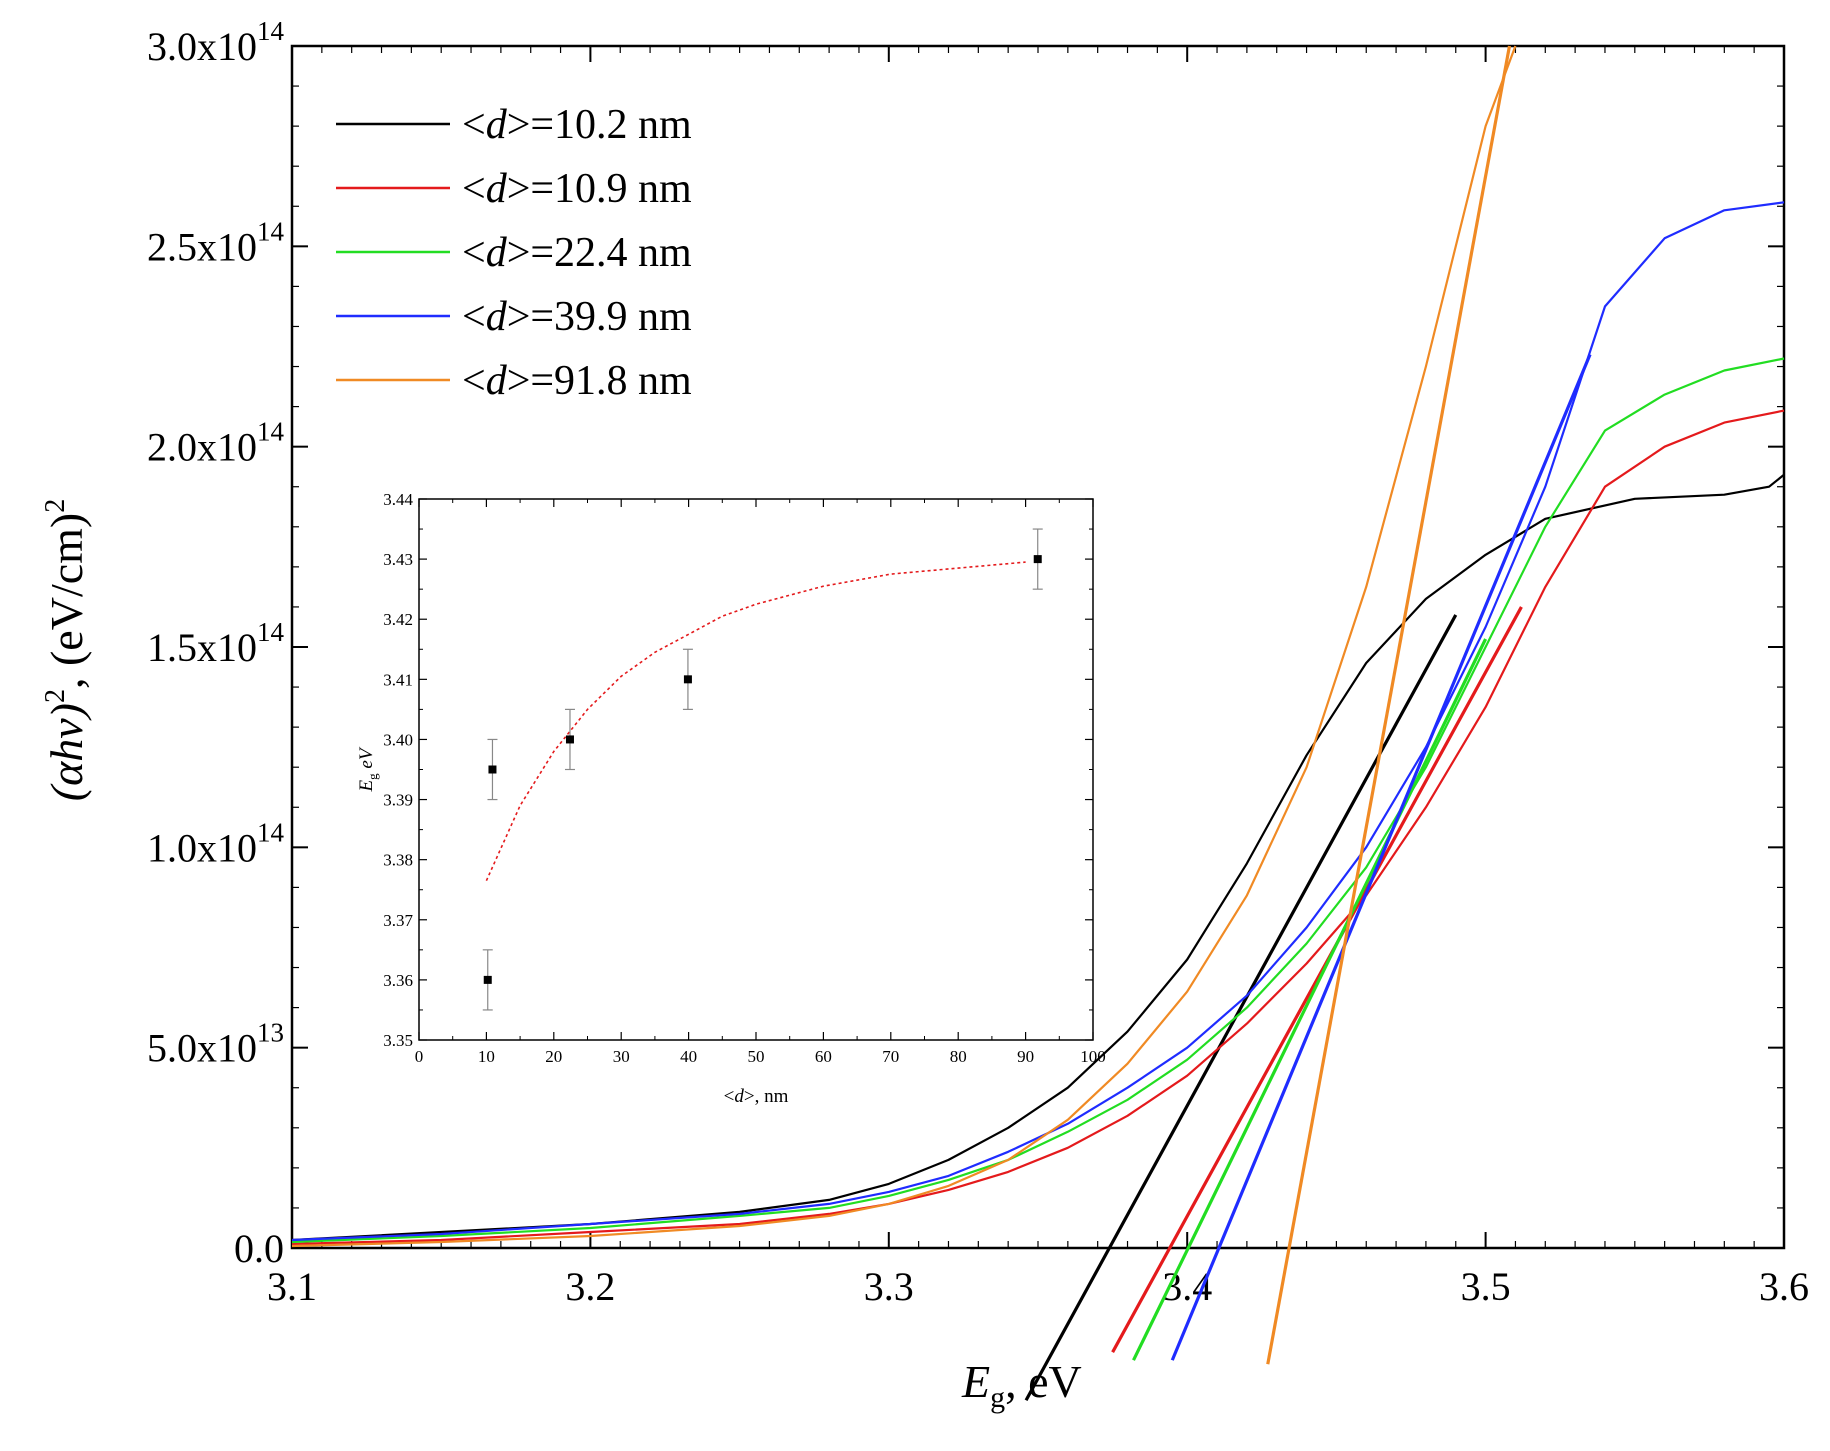 The image size is (1830, 1451). Describe the element at coordinates (215, 1044) in the screenshot. I see `y-tick-label: 5.0x10¹³` at that location.